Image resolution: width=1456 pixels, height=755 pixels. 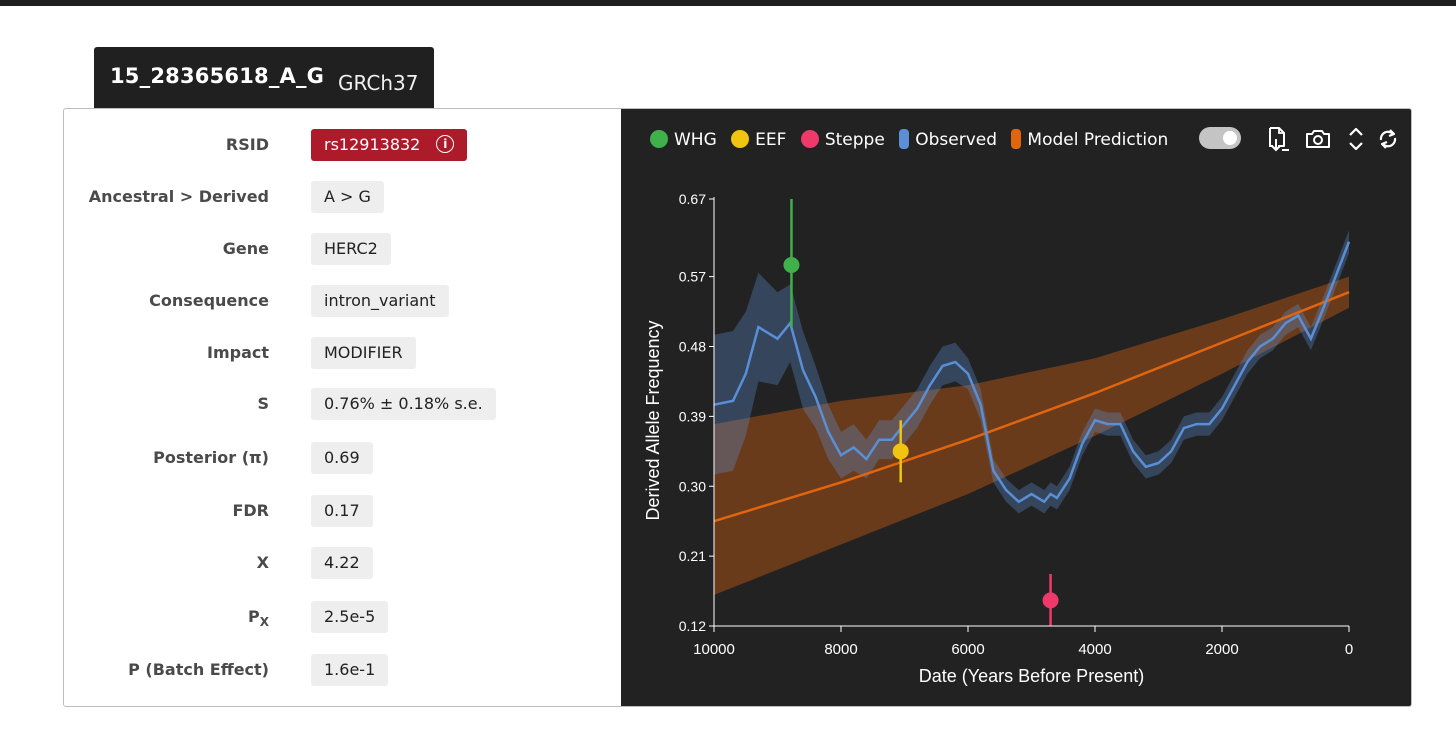 I want to click on y-axis-title: Derived Allele Frequency, so click(x=653, y=420).